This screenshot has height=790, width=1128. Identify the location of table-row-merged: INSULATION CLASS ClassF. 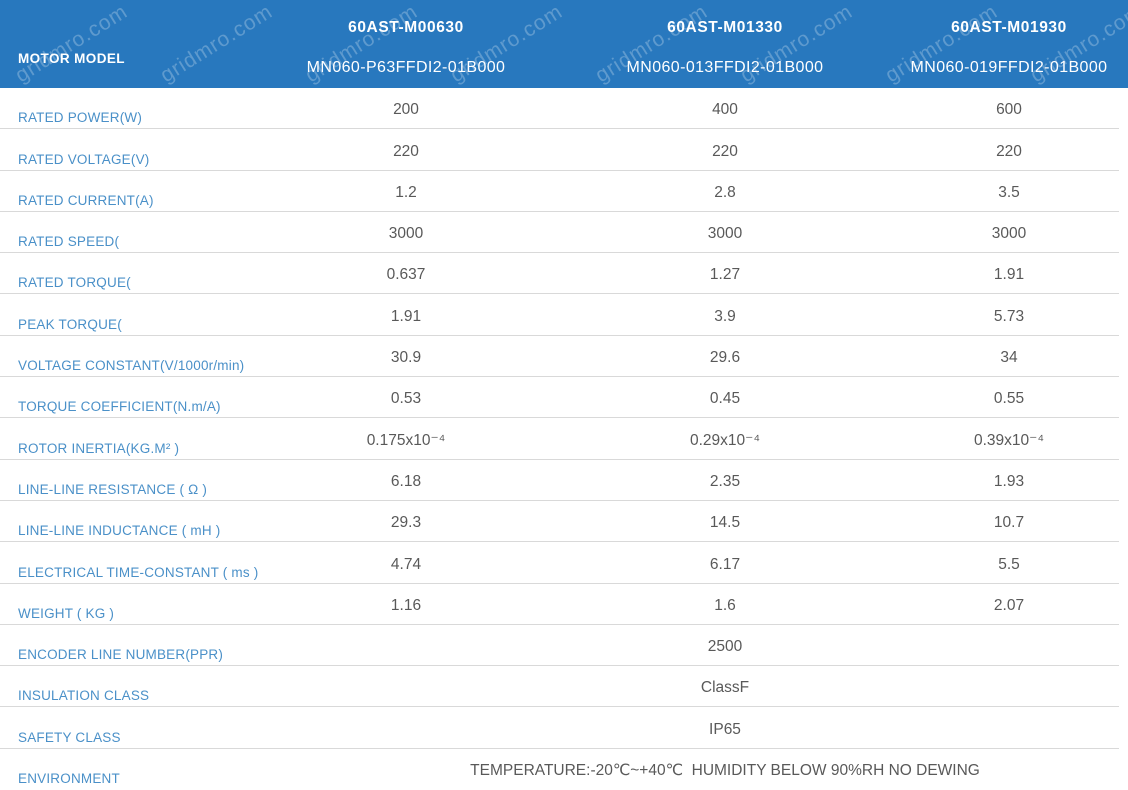
(564, 687).